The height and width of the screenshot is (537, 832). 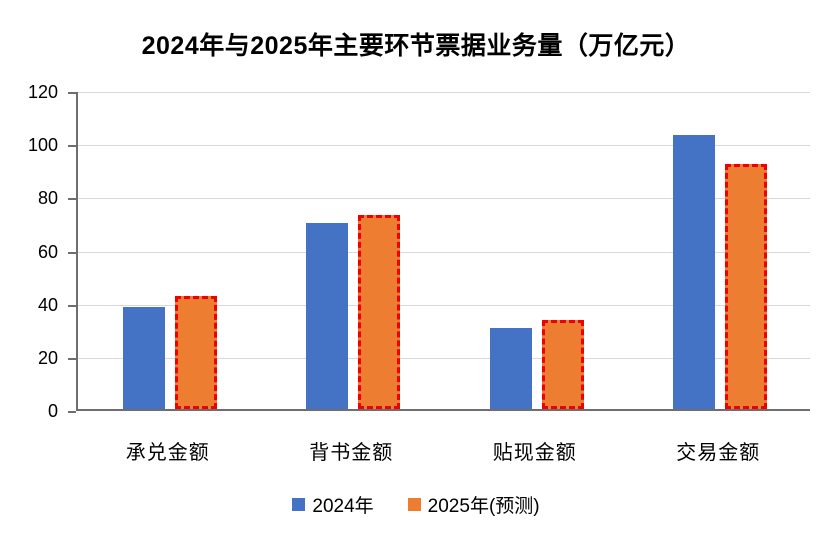 I want to click on bar-2024-承兑金额, so click(x=143, y=357).